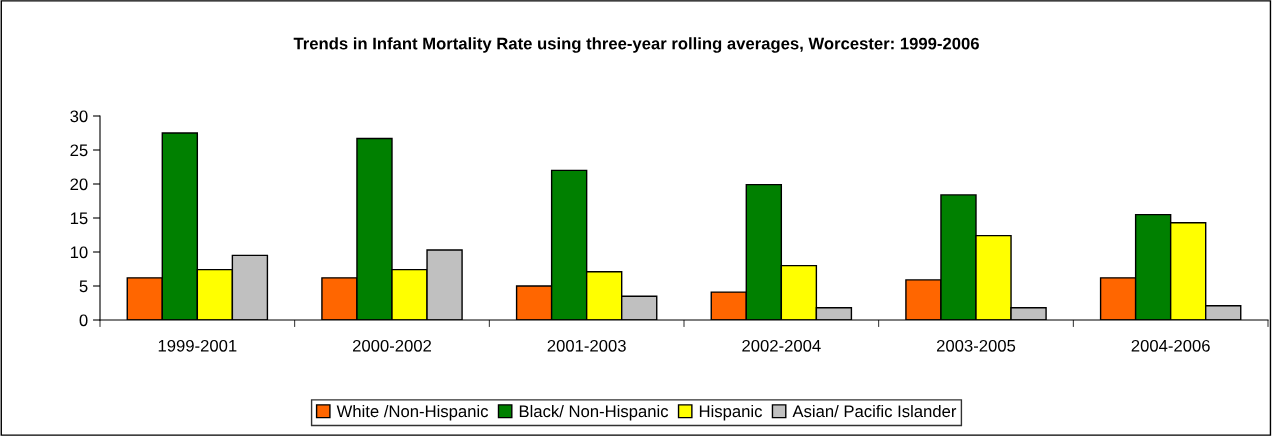  I want to click on x-tick-label: 2000-2002, so click(392, 345).